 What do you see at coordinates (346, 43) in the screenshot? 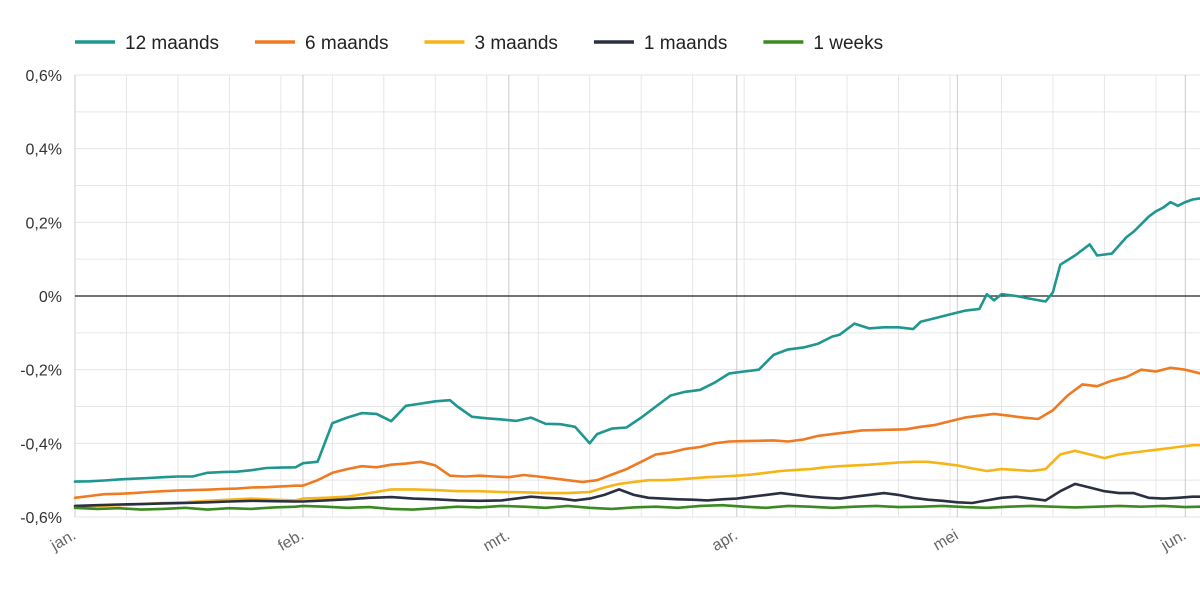
I see `legend-label: 6 maands` at bounding box center [346, 43].